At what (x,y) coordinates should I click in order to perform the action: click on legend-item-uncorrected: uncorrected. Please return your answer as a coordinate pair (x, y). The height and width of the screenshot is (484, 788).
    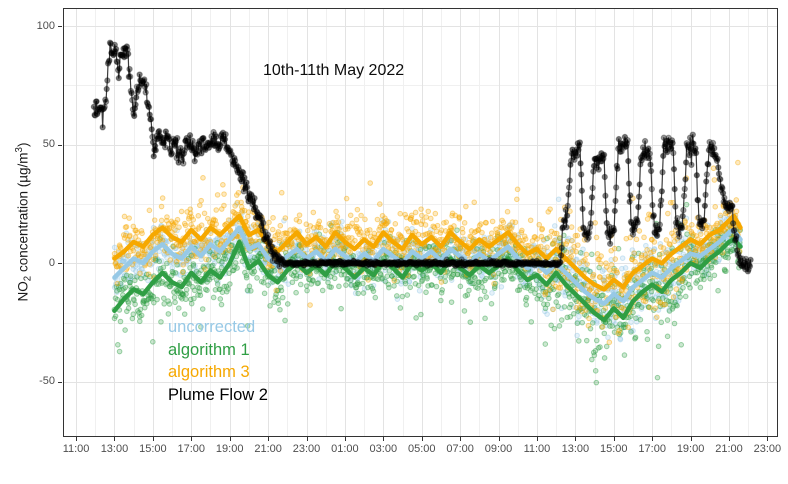
    Looking at the image, I should click on (212, 327).